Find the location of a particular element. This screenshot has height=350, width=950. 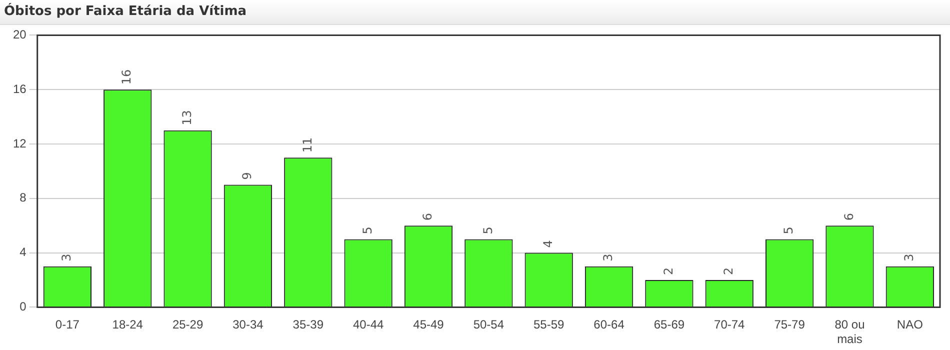

x-tick-label: 25-29 is located at coordinates (188, 325).